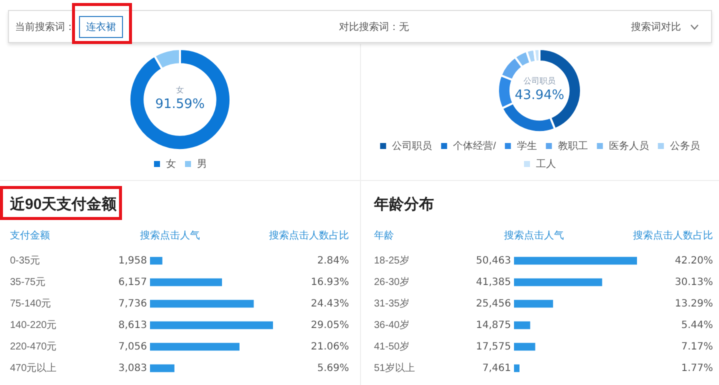  Describe the element at coordinates (392, 282) in the screenshot. I see `y-tick-label: 26-30岁` at that location.